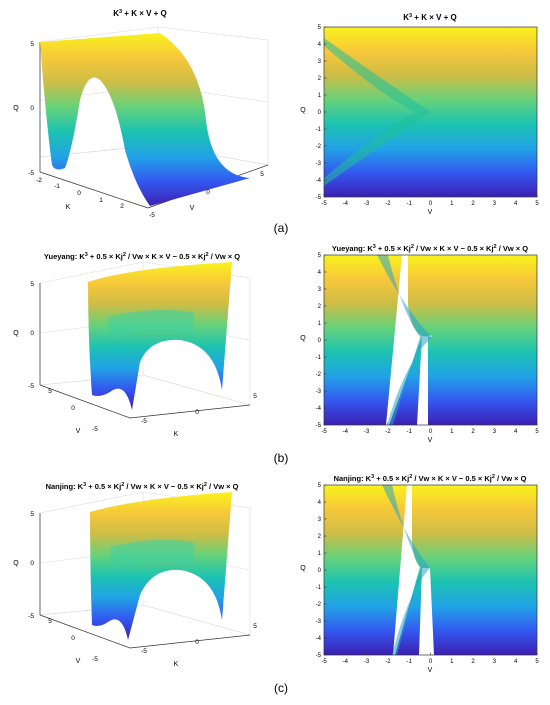 This screenshot has width=550, height=705. What do you see at coordinates (101, 200) in the screenshot?
I see `x-tick: 1` at bounding box center [101, 200].